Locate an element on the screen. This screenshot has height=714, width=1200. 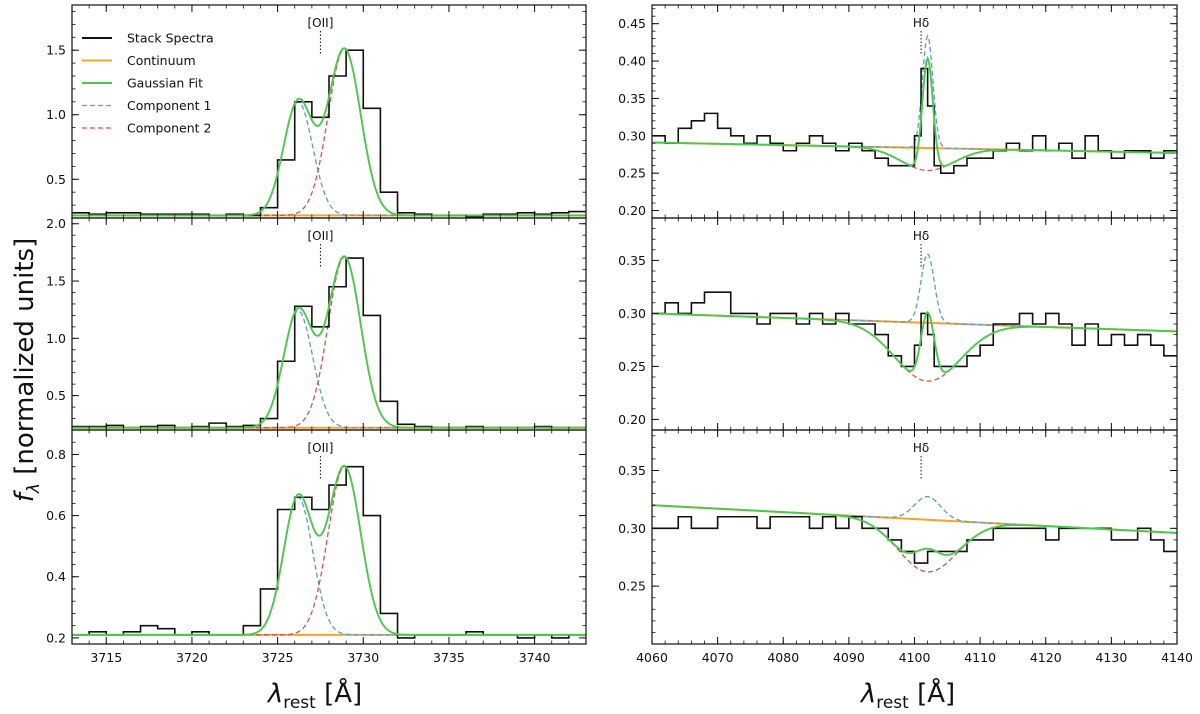
panel-left-1-line-label: [OII] is located at coordinates (320, 236).